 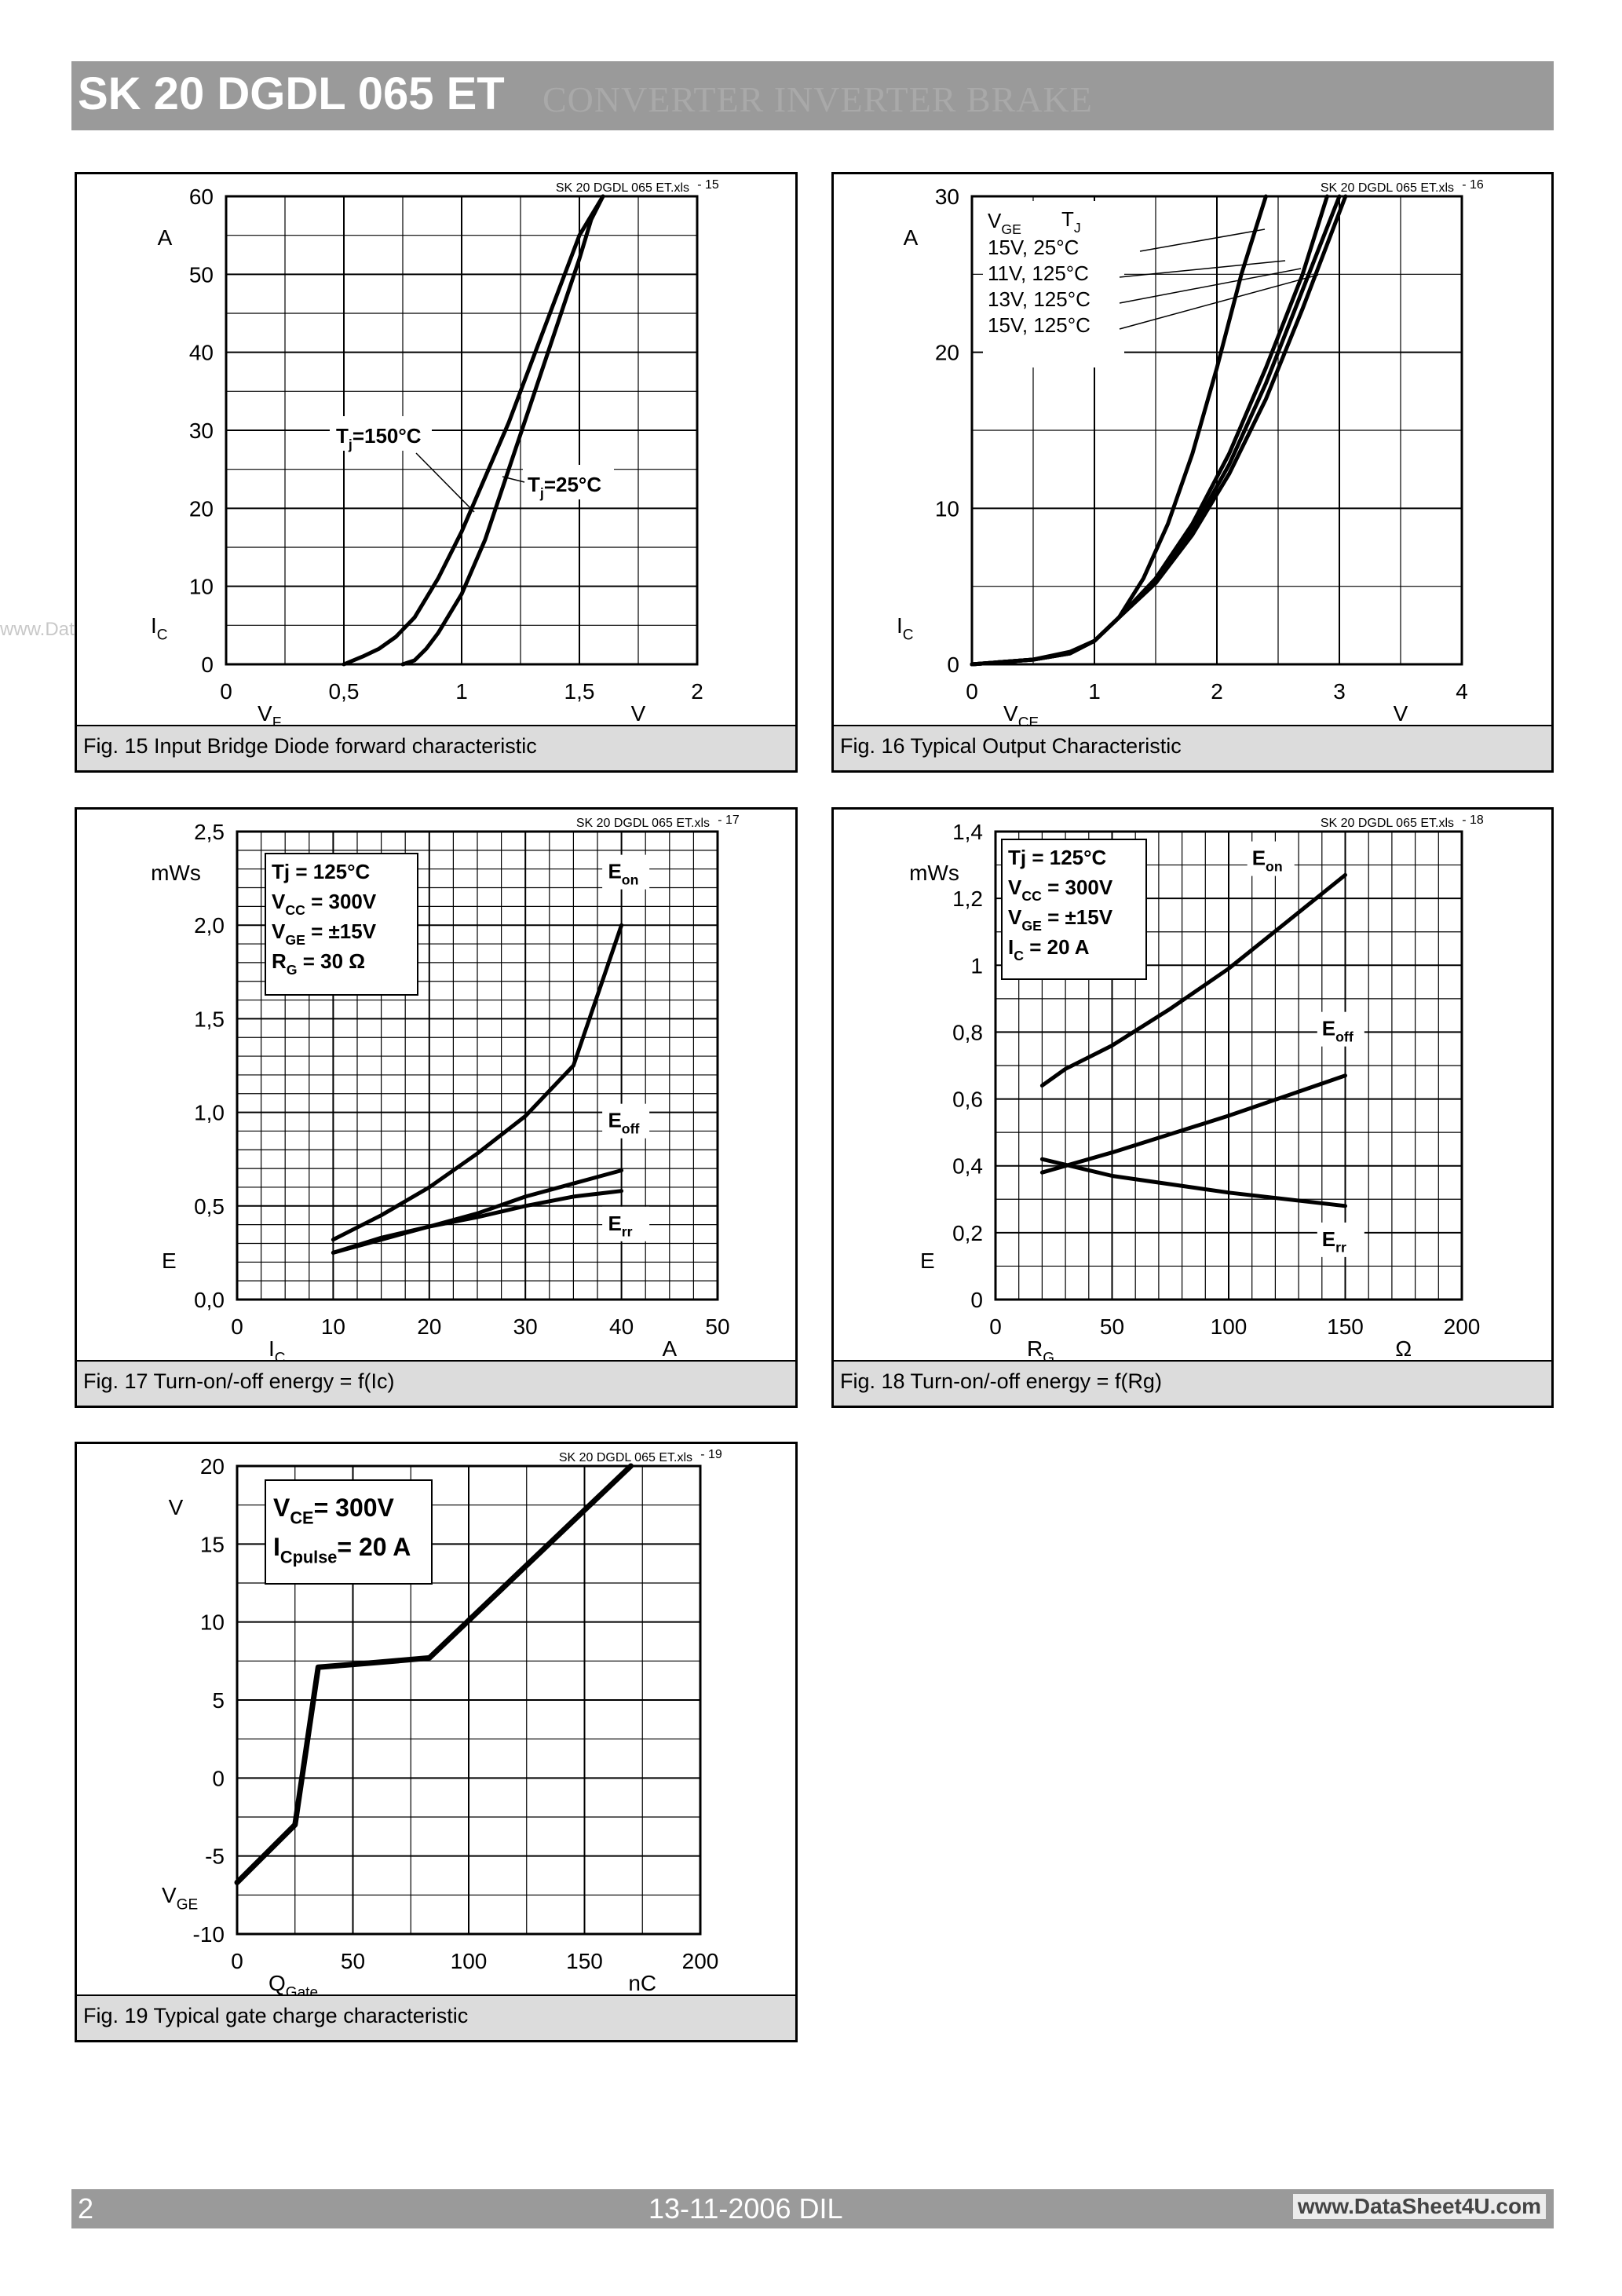 What do you see at coordinates (1040, 1349) in the screenshot?
I see `x-axis-symbol: RG` at bounding box center [1040, 1349].